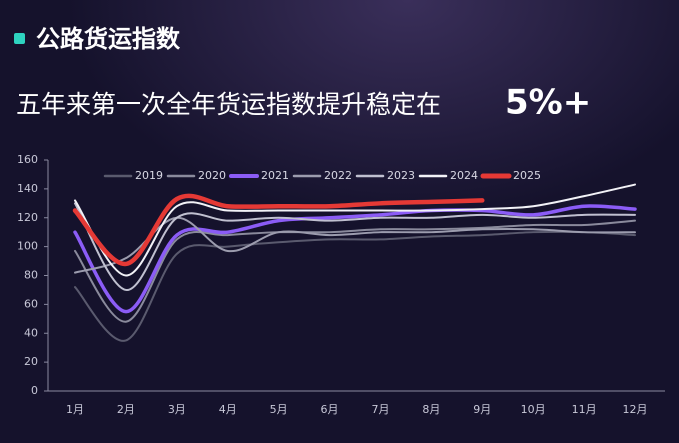 This screenshot has height=443, width=679. What do you see at coordinates (380, 409) in the screenshot?
I see `x-tick-label: 7月` at bounding box center [380, 409].